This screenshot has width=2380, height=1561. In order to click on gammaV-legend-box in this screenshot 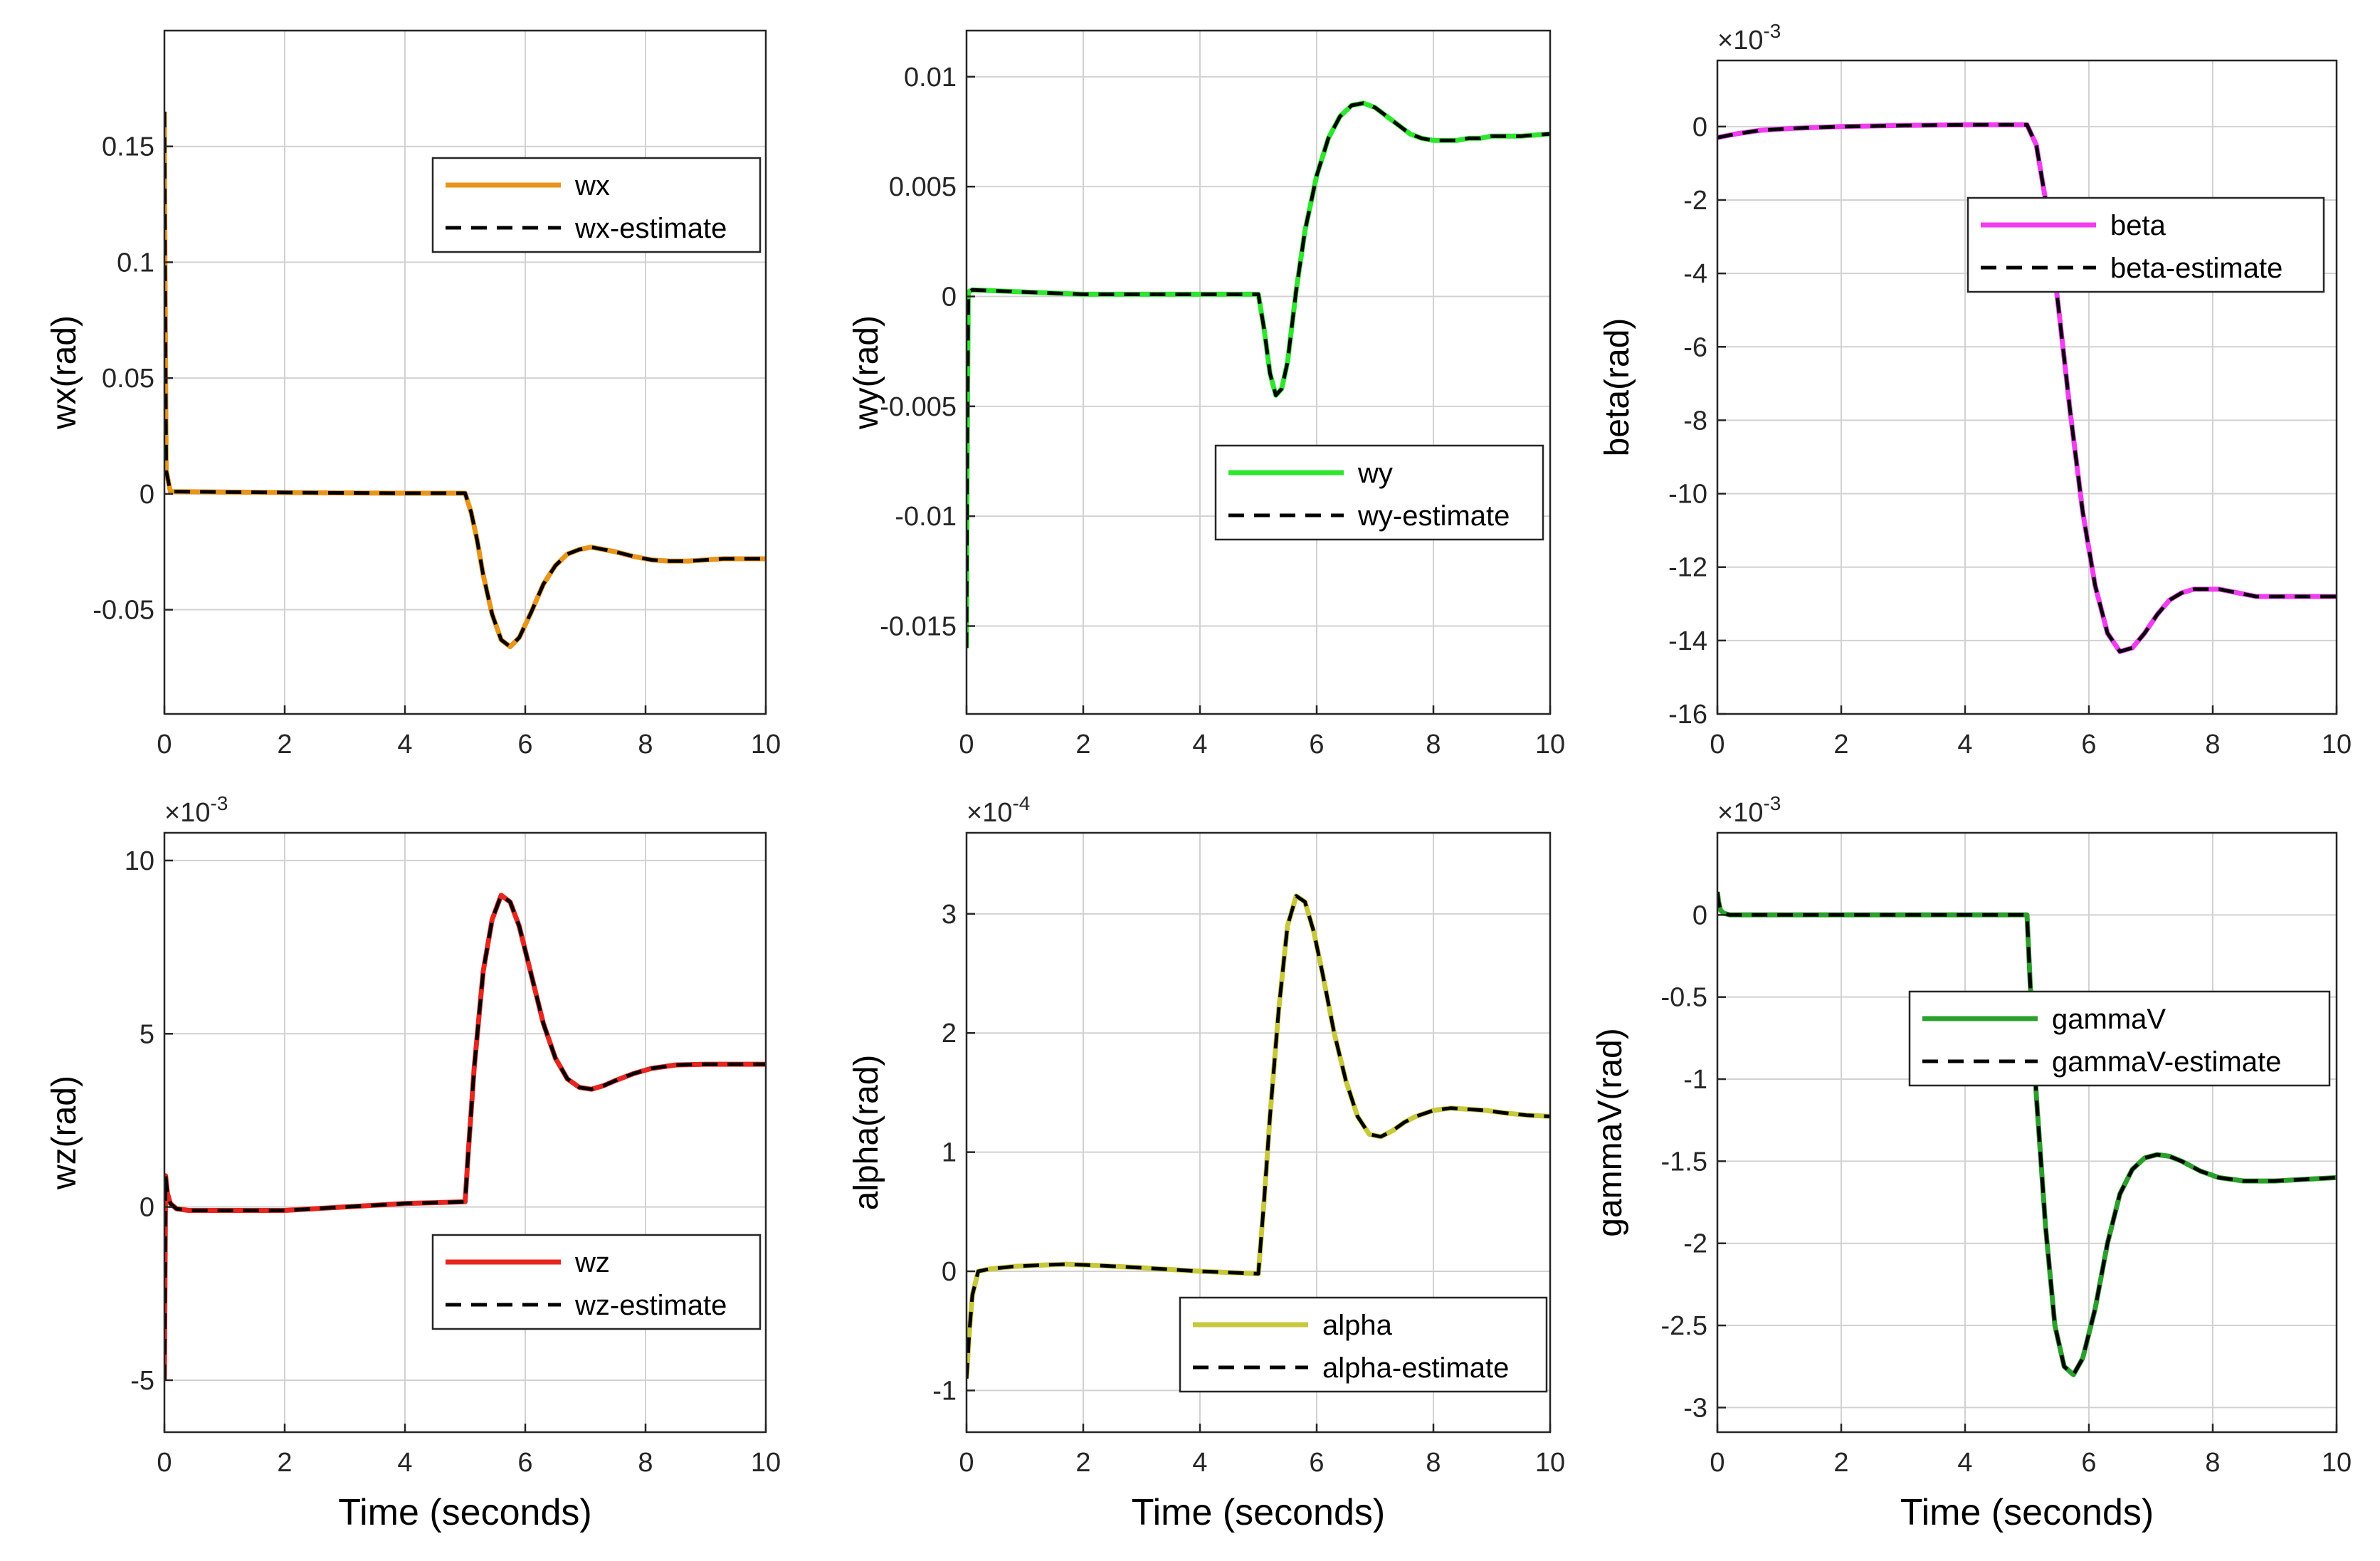, I will do `click(2119, 1038)`.